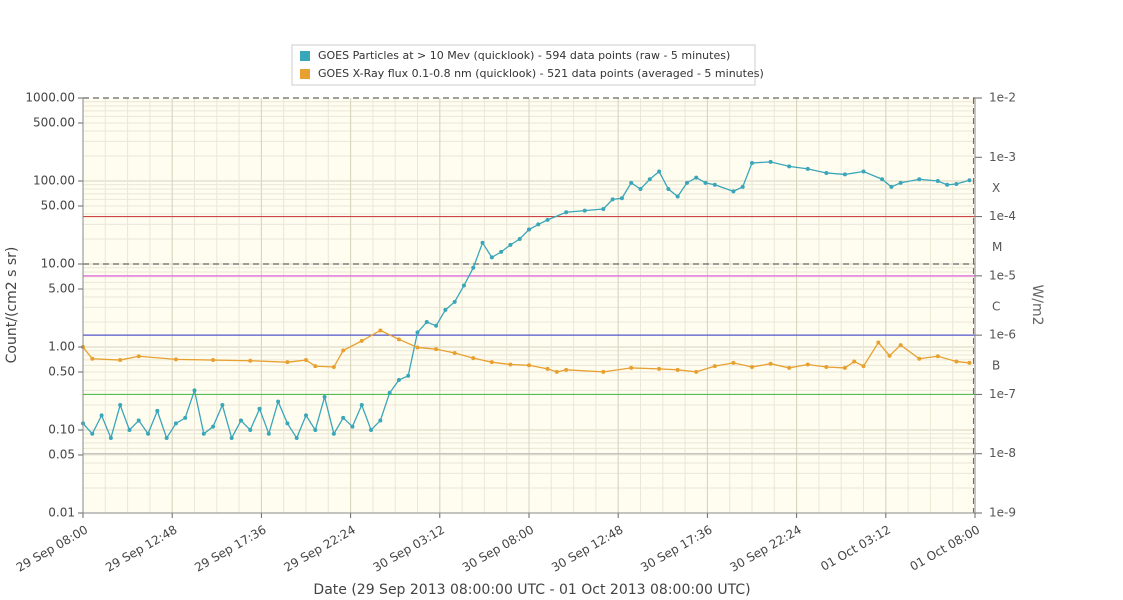 The height and width of the screenshot is (600, 1123). Describe the element at coordinates (997, 247) in the screenshot. I see `flare-class-label: M` at that location.